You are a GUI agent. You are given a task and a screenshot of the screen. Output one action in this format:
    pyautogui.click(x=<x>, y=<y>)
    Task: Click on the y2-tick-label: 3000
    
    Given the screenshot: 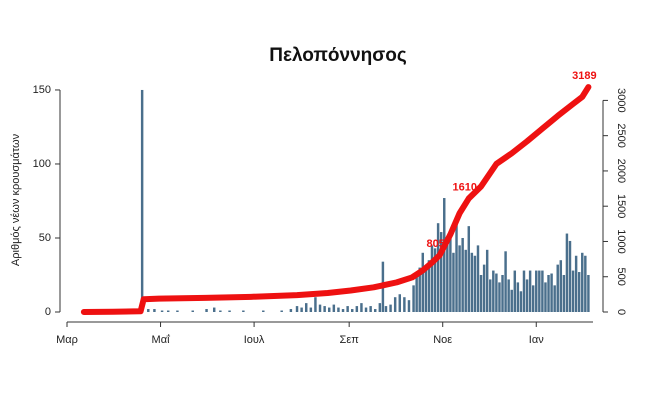 What is the action you would take?
    pyautogui.click(x=621, y=100)
    